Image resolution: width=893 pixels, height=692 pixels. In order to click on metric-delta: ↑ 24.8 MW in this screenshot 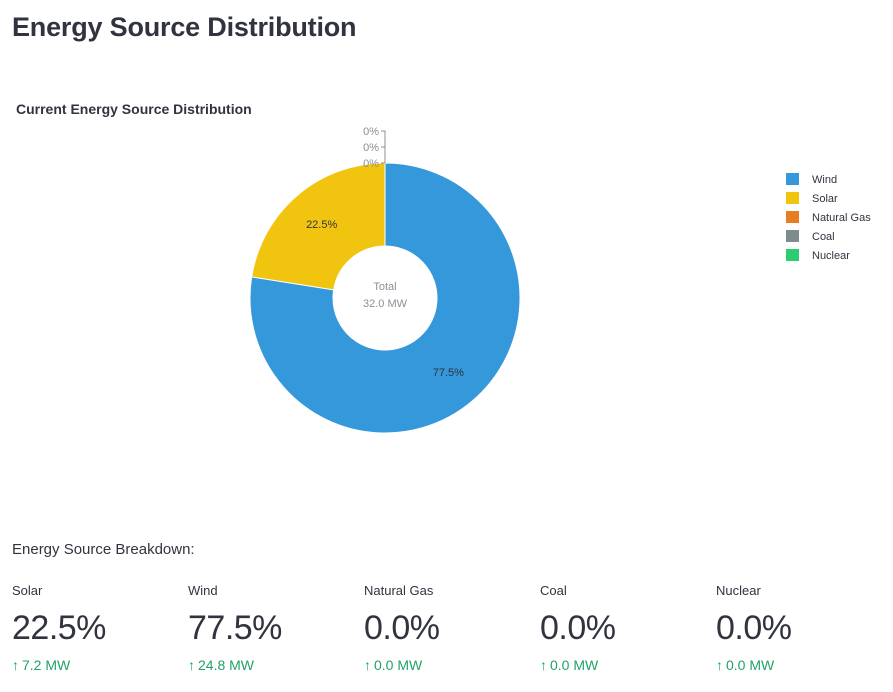, I will do `click(273, 665)`.